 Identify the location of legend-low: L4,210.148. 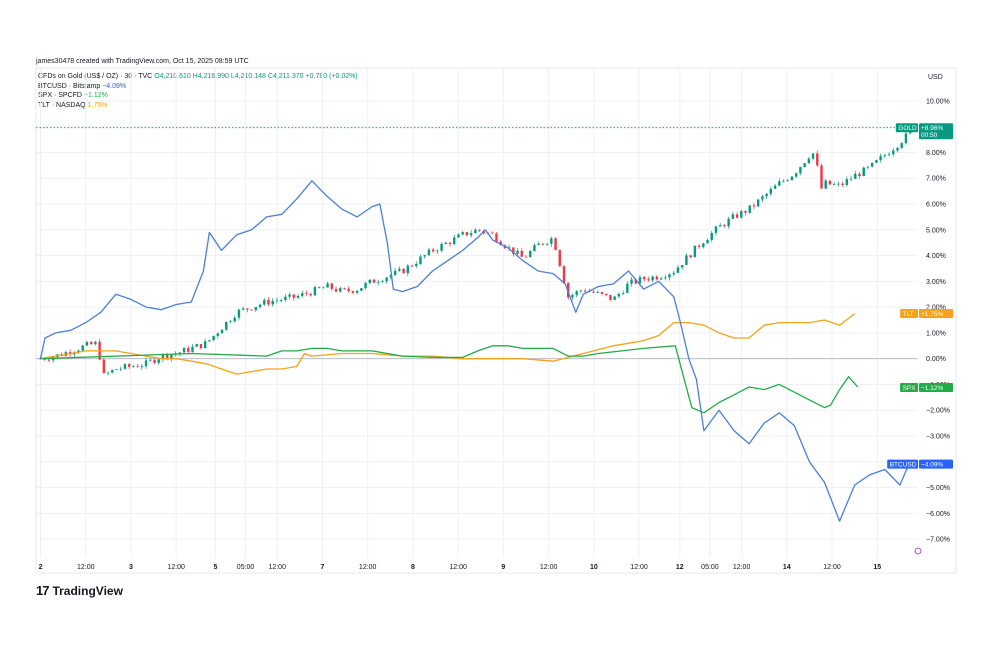
(248, 76).